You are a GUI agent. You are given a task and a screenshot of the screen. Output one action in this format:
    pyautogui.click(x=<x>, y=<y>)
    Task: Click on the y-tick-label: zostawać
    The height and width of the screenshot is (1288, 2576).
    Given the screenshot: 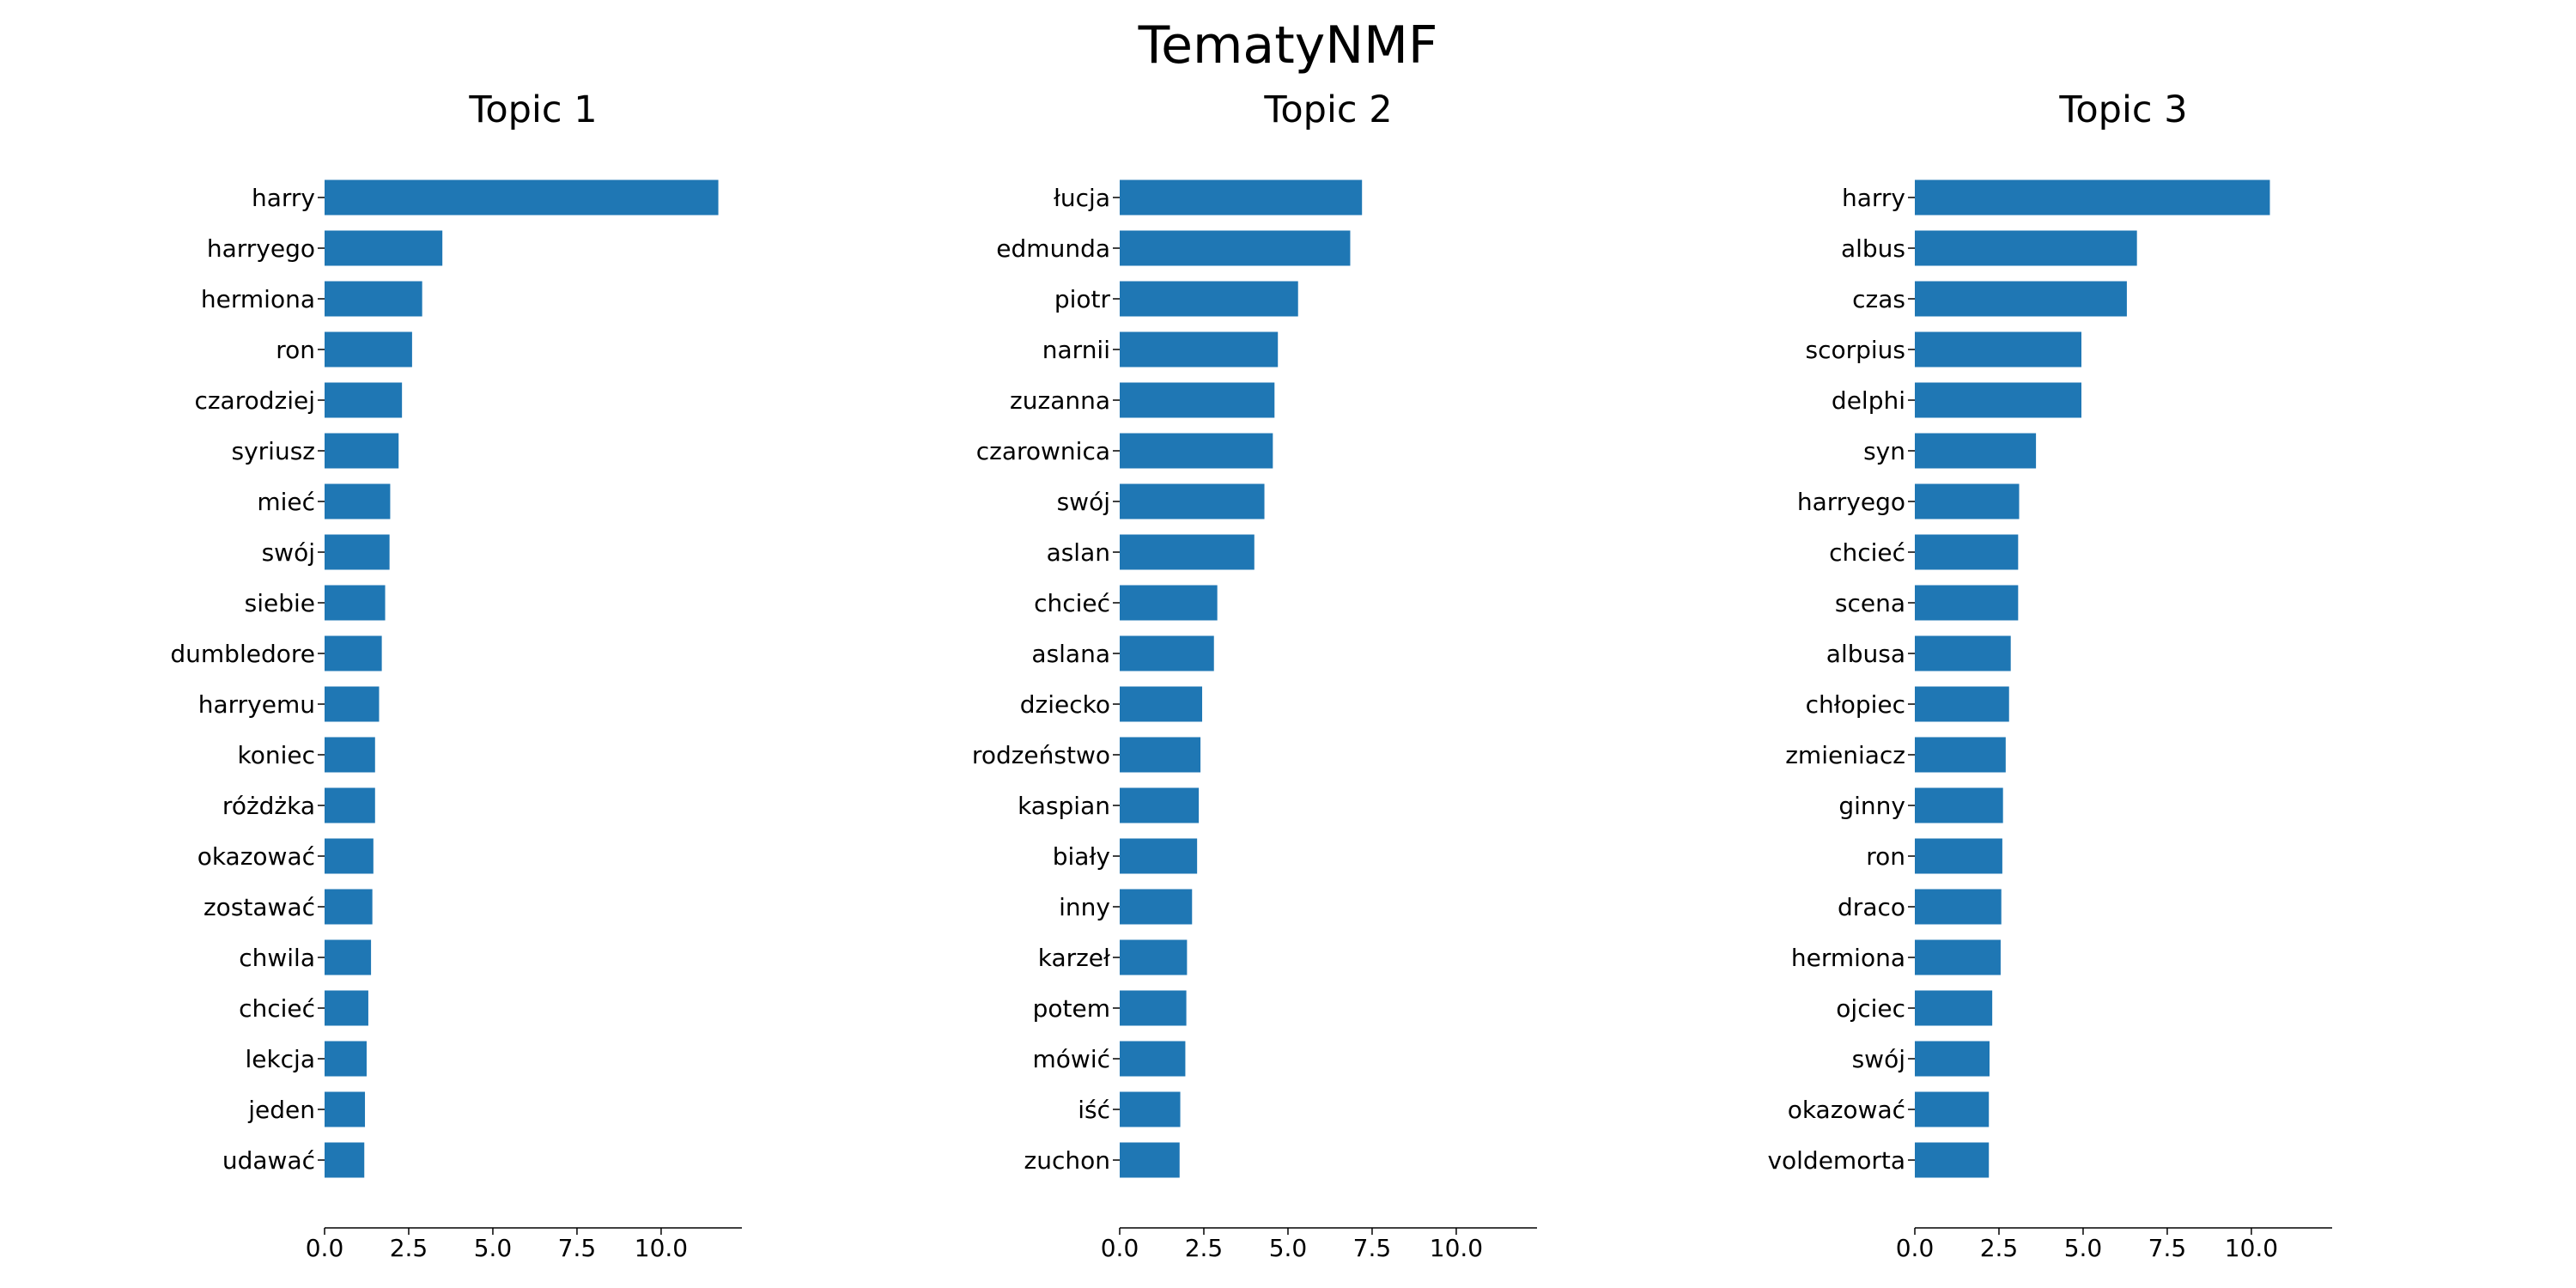 What is the action you would take?
    pyautogui.click(x=259, y=907)
    